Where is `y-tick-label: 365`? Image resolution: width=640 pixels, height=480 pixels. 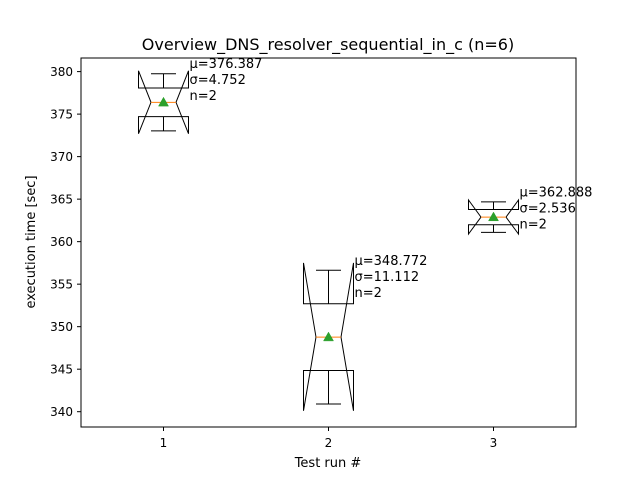
y-tick-label: 365 is located at coordinates (61, 200).